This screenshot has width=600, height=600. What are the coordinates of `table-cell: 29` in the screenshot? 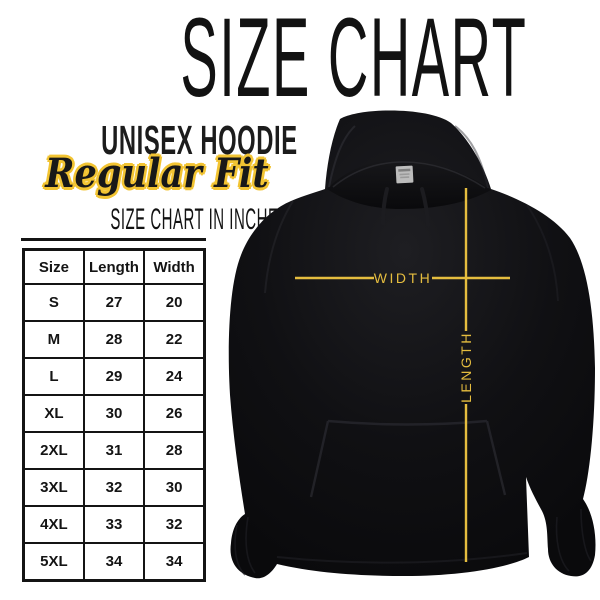 It's located at (114, 376).